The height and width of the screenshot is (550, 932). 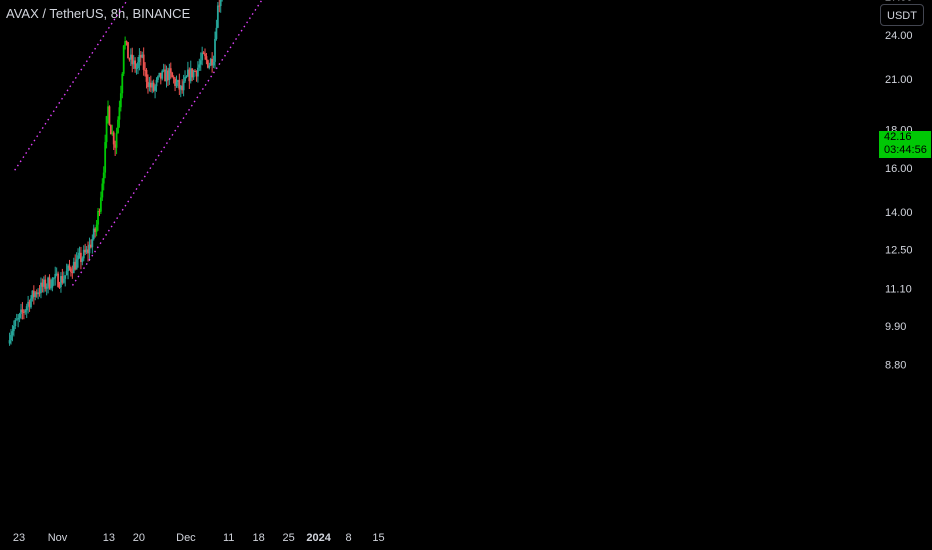 What do you see at coordinates (174, 85) in the screenshot?
I see `channel-upper-line` at bounding box center [174, 85].